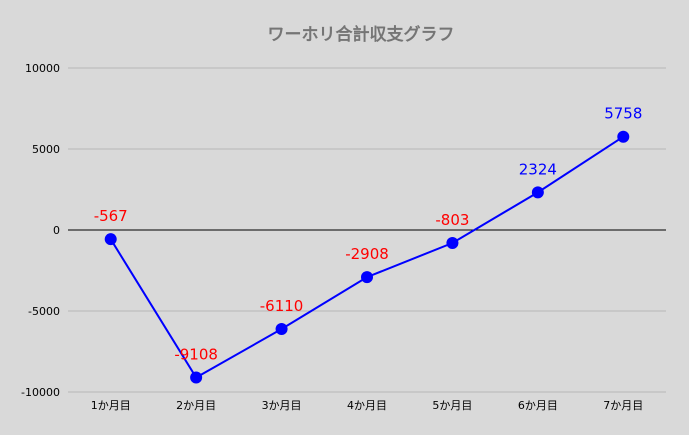 Image resolution: width=689 pixels, height=435 pixels. Describe the element at coordinates (367, 254) in the screenshot. I see `data-label: -2908` at that location.